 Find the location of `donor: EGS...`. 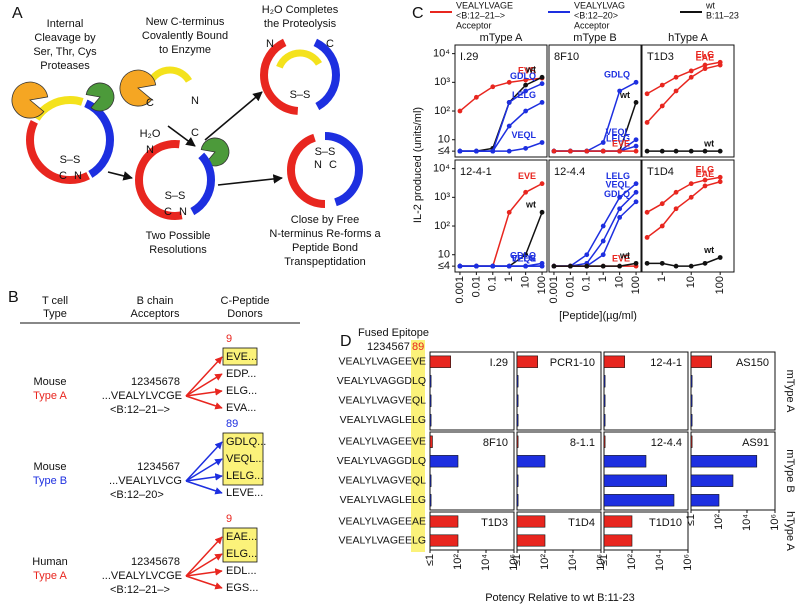

donor: EGS... is located at coordinates (242, 588).